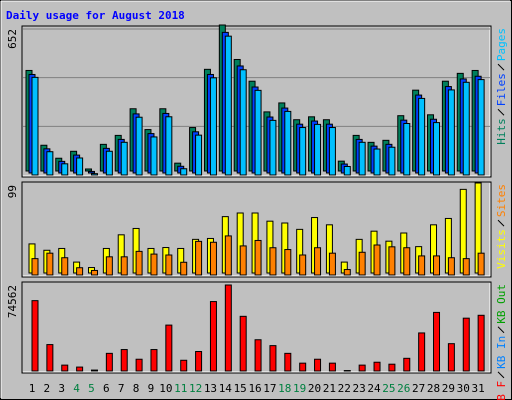  Describe the element at coordinates (501, 89) in the screenshot. I see `legend-label: Files` at that location.